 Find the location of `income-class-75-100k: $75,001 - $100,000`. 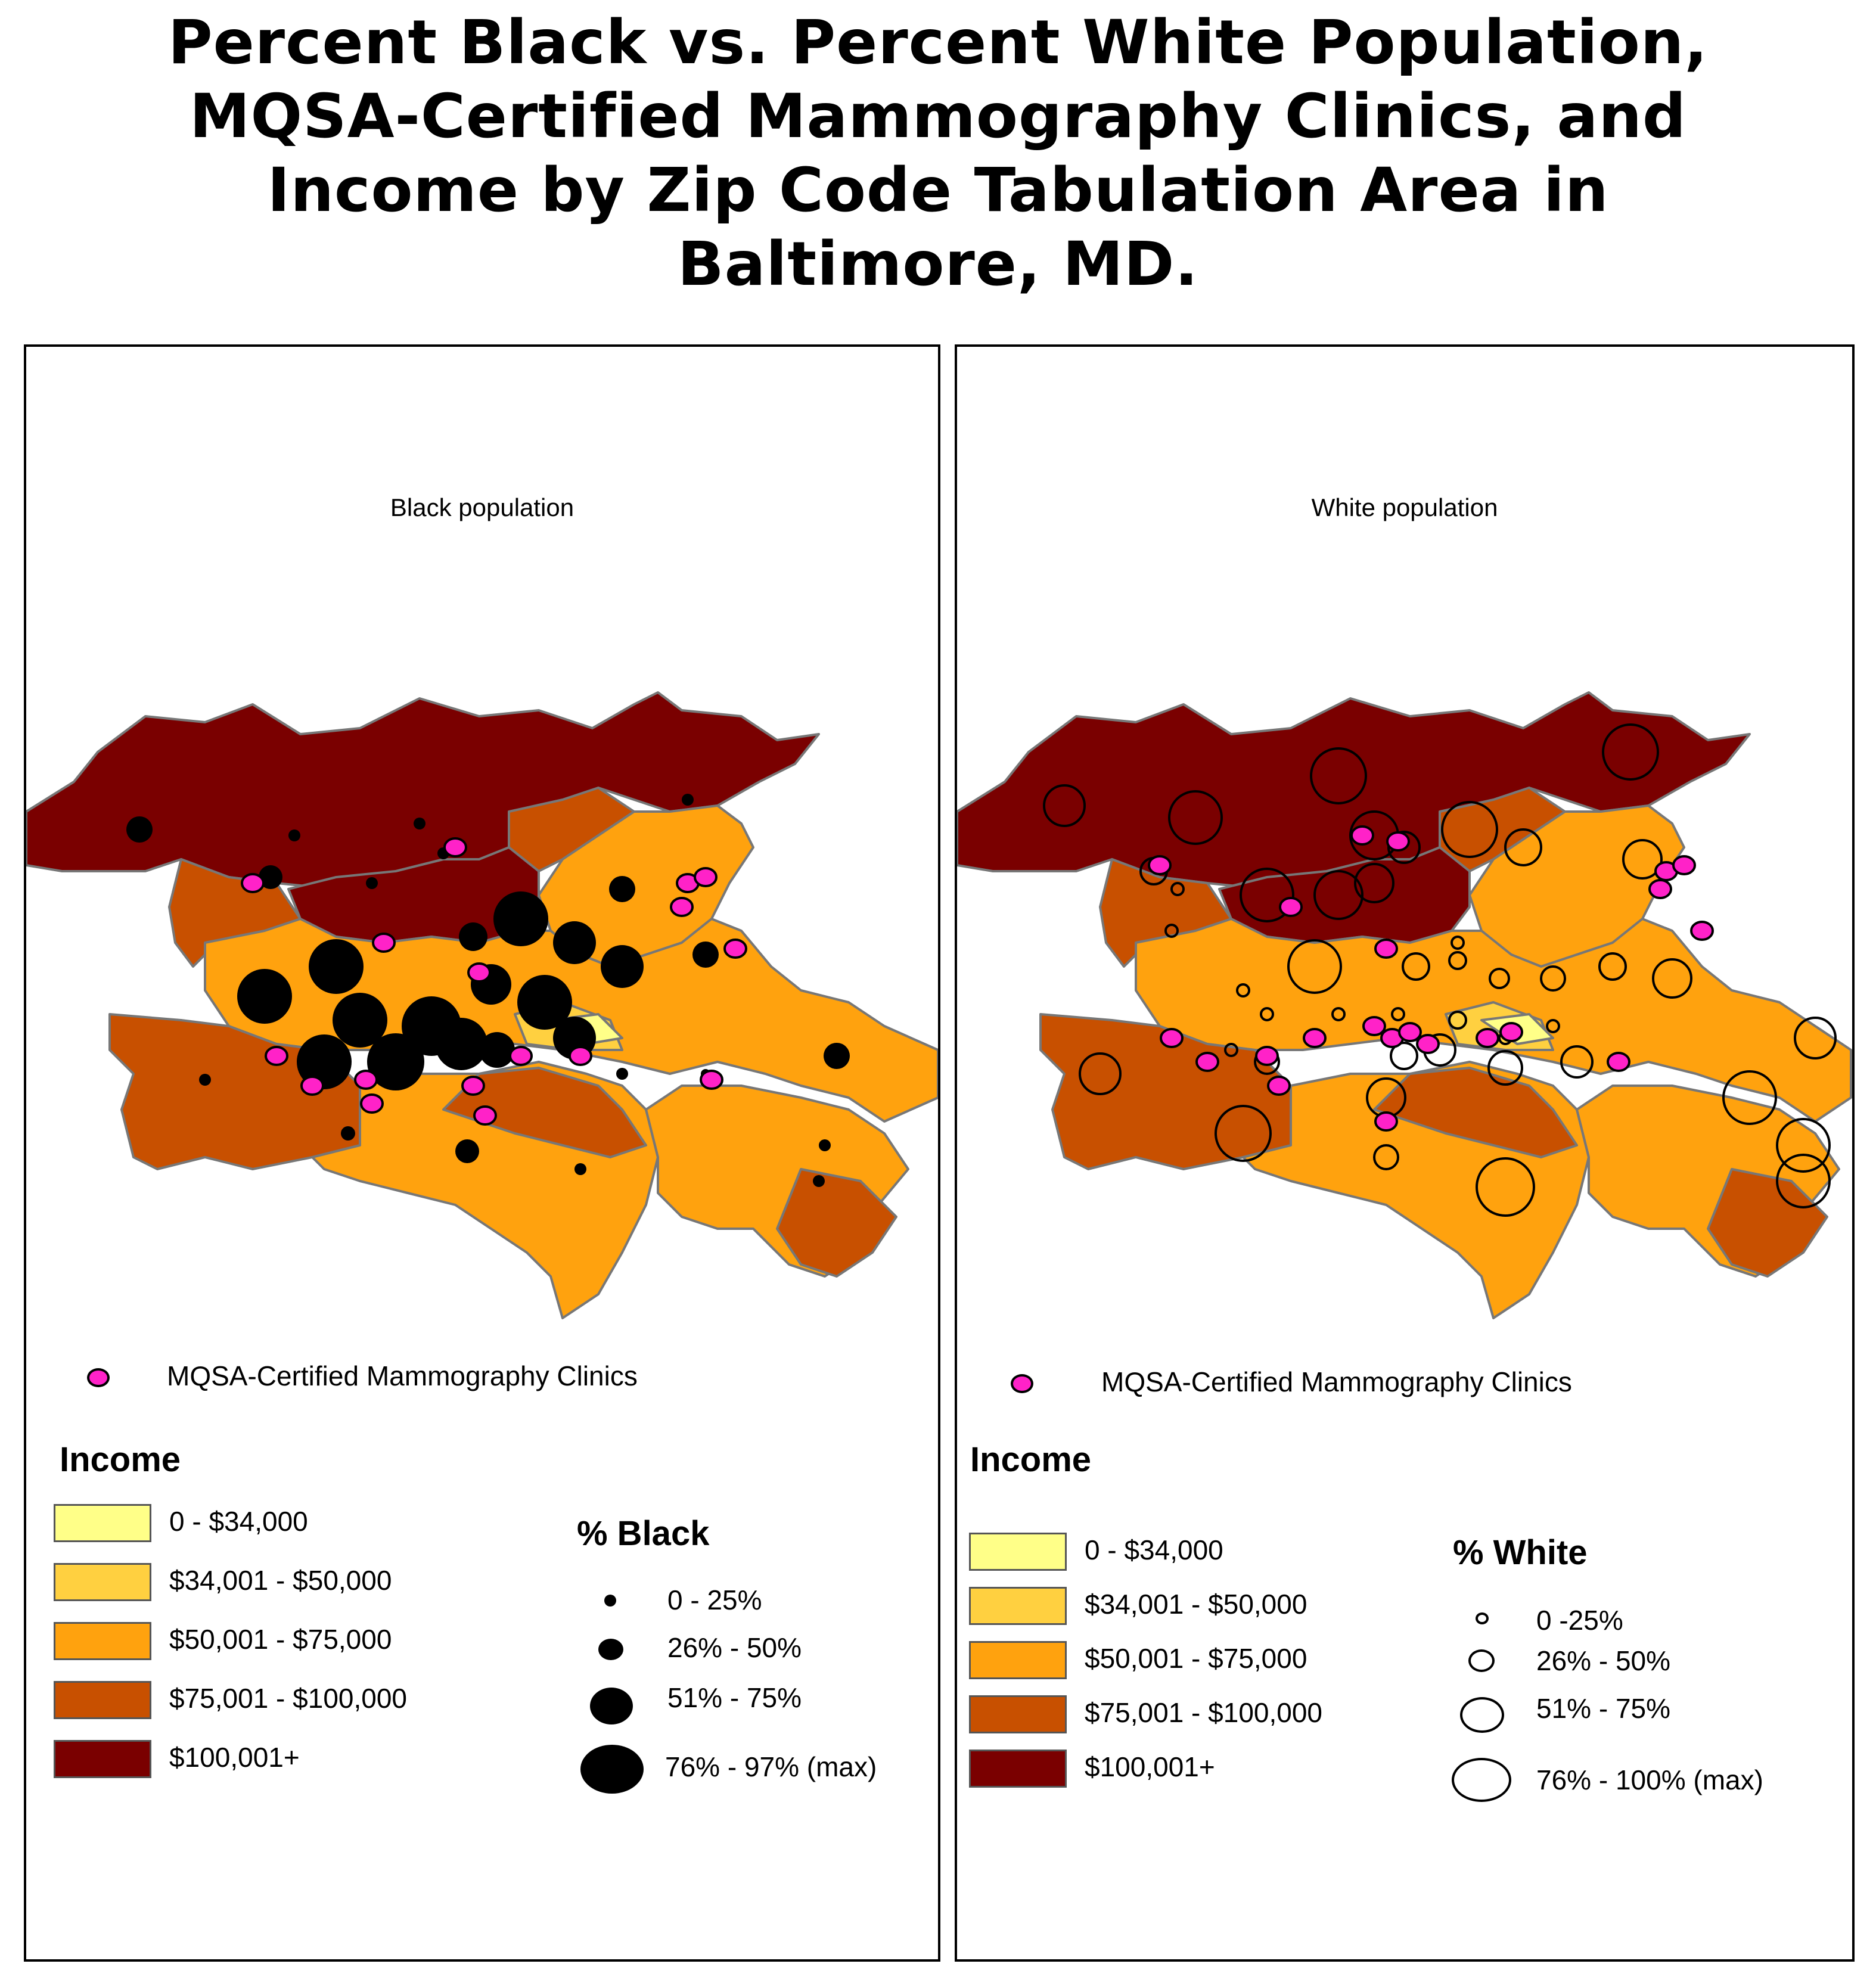

income-class-75-100k: $75,001 - $100,000 is located at coordinates (1177, 1722).